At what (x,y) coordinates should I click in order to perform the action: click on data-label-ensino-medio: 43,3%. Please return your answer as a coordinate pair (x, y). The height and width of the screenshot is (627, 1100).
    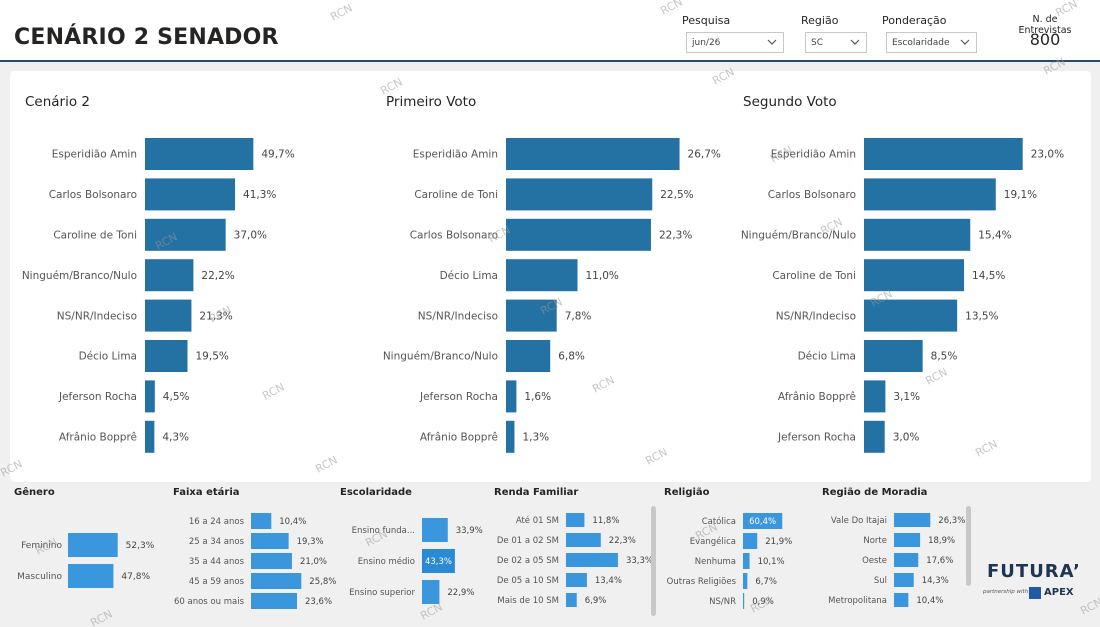
    Looking at the image, I should click on (438, 562).